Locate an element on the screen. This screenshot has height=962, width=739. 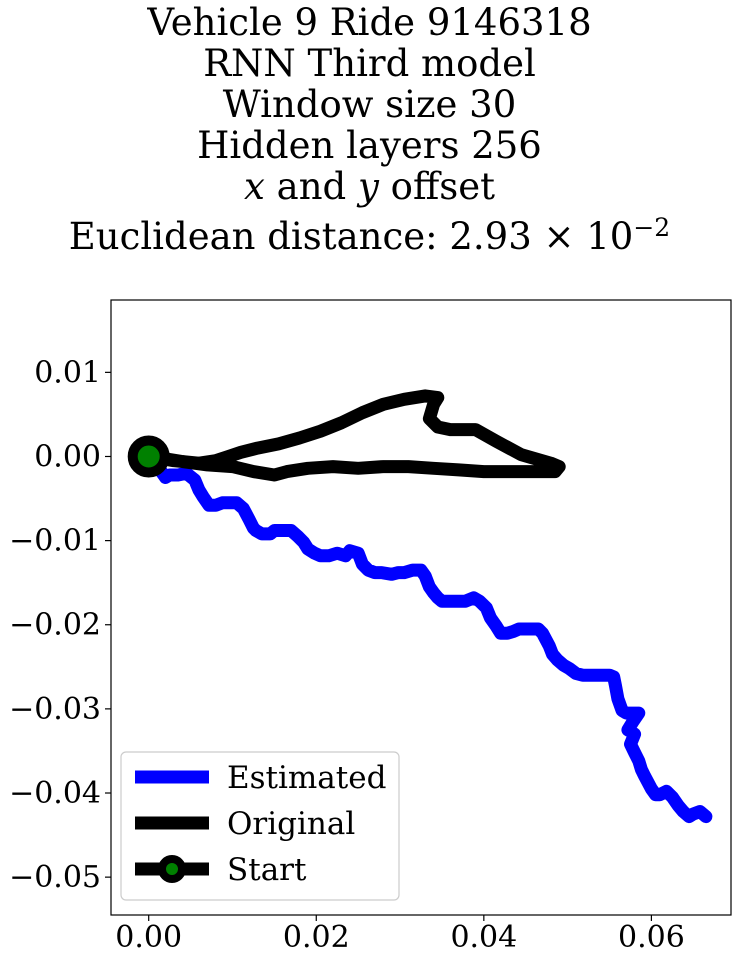
y-tick-label: 0.00 is located at coordinates (67, 456).